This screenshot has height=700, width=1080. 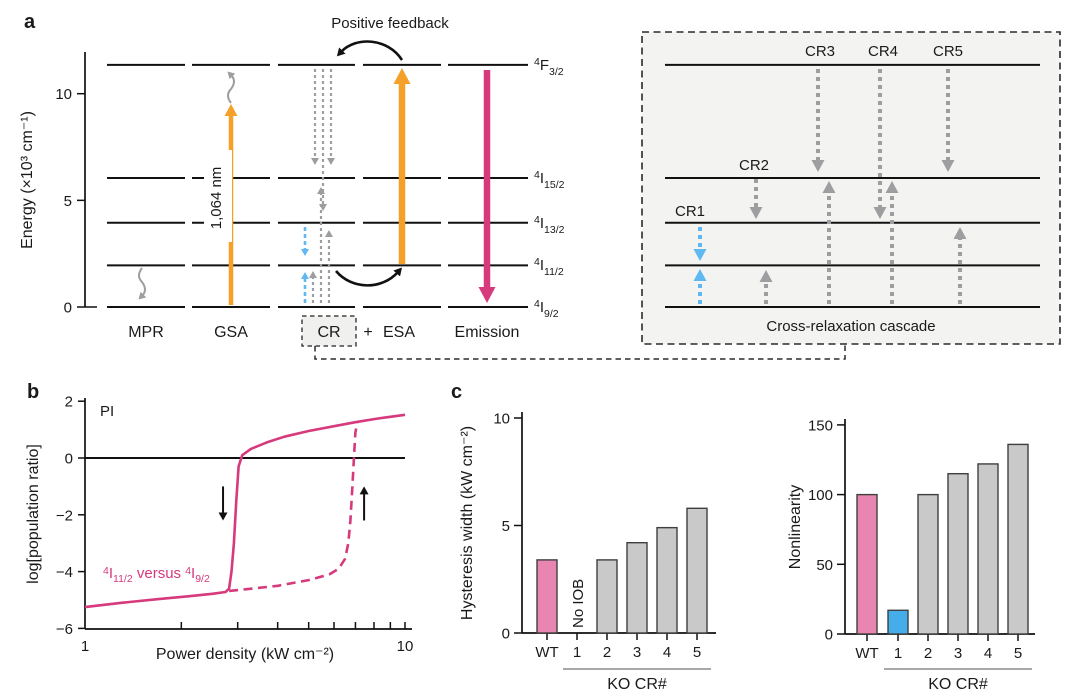 What do you see at coordinates (156, 575) in the screenshot?
I see `comparison-label: 4I11/2 versus 4I9/2` at bounding box center [156, 575].